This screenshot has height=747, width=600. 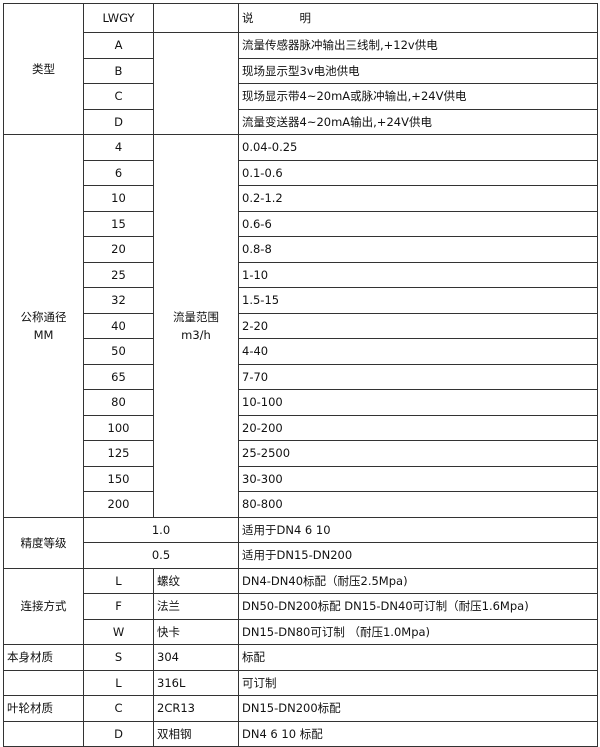 I want to click on body-material-code: S, so click(x=118, y=657).